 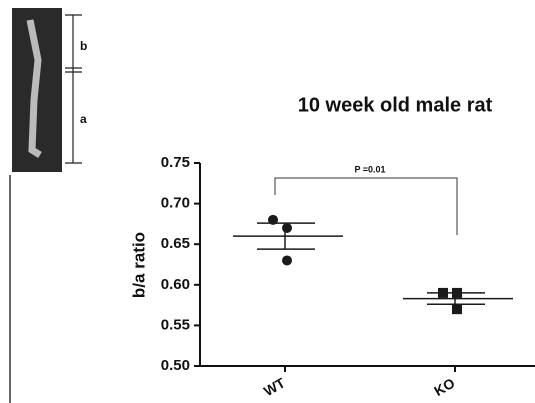 What do you see at coordinates (369, 169) in the screenshot?
I see `annotation: P =0.01` at bounding box center [369, 169].